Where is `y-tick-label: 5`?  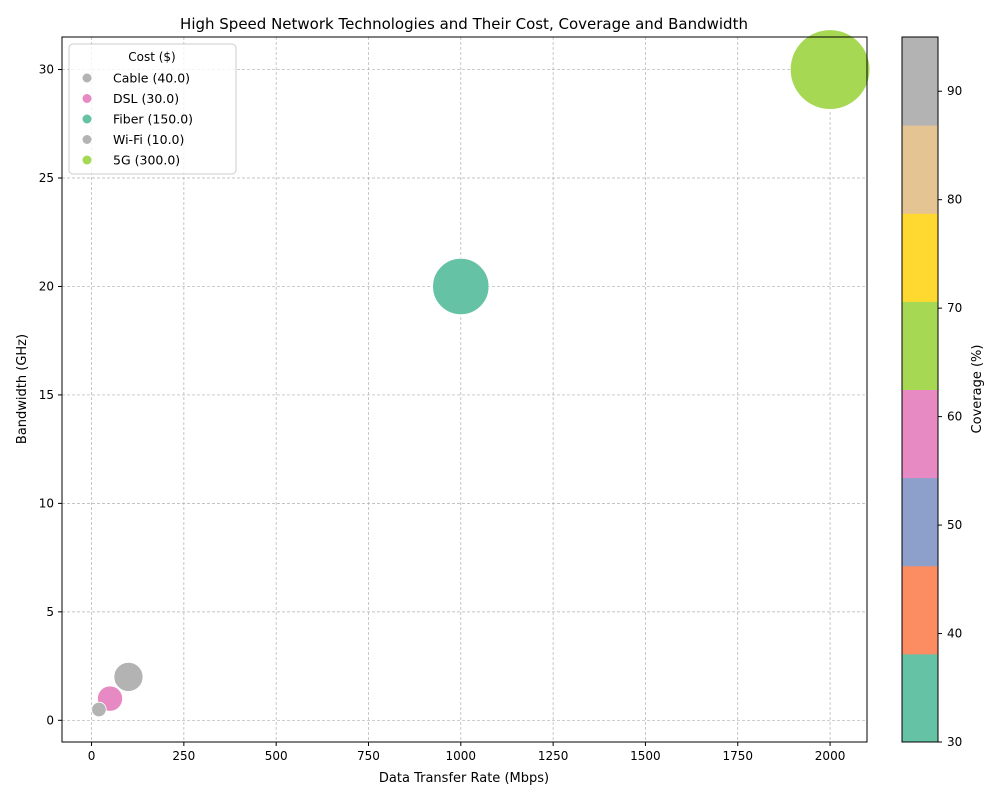 y-tick-label: 5 is located at coordinates (50, 612).